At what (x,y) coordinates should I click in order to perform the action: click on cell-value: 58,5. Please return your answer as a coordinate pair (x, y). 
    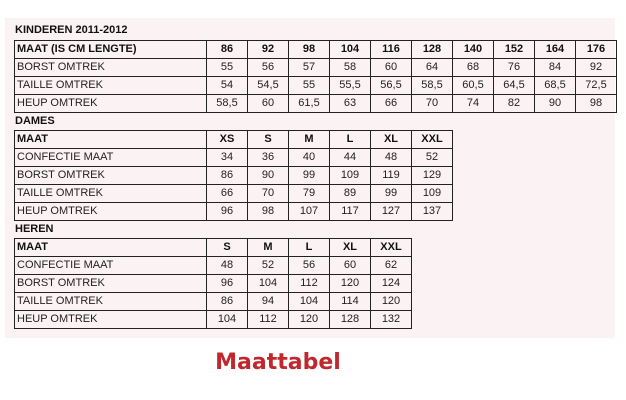
    Looking at the image, I should click on (227, 103).